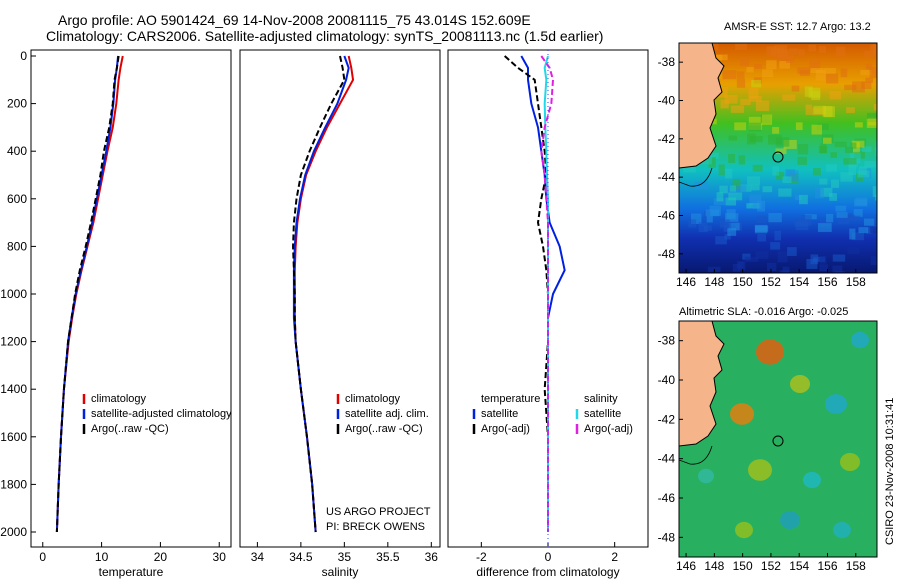 This screenshot has height=580, width=900. I want to click on x-tick-label: 36, so click(432, 557).